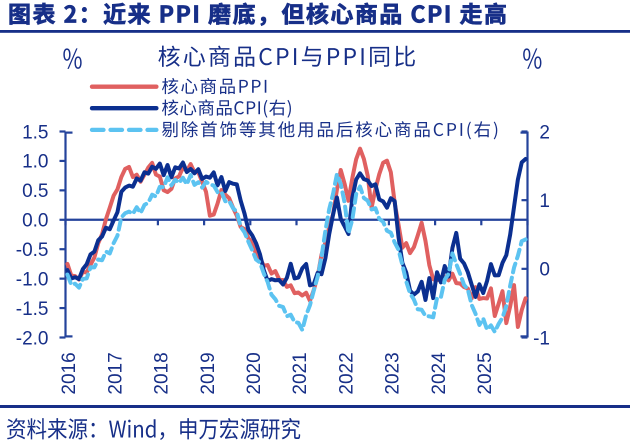 This screenshot has width=630, height=444. What do you see at coordinates (208, 373) in the screenshot?
I see `x-tick-label: 2019` at bounding box center [208, 373].